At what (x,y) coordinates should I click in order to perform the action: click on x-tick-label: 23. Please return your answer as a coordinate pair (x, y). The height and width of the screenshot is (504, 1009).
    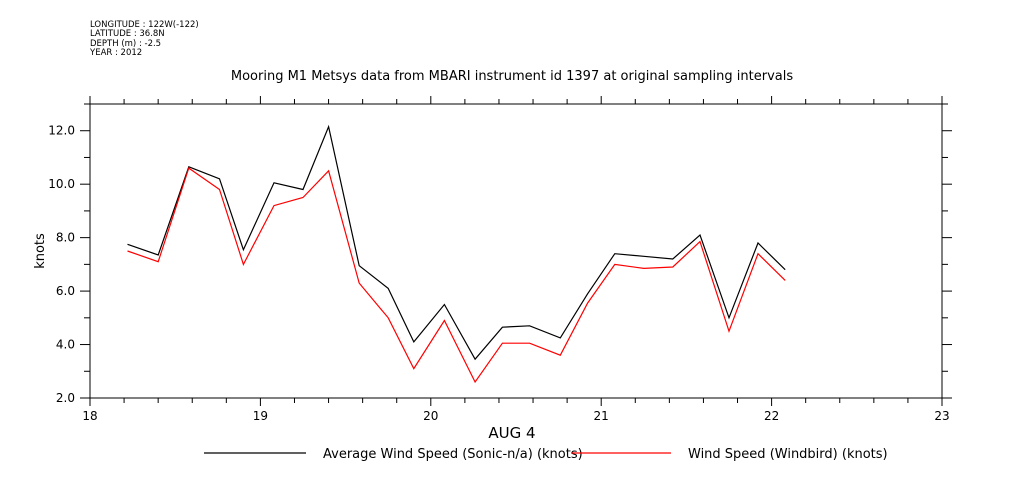
    Looking at the image, I should click on (941, 416).